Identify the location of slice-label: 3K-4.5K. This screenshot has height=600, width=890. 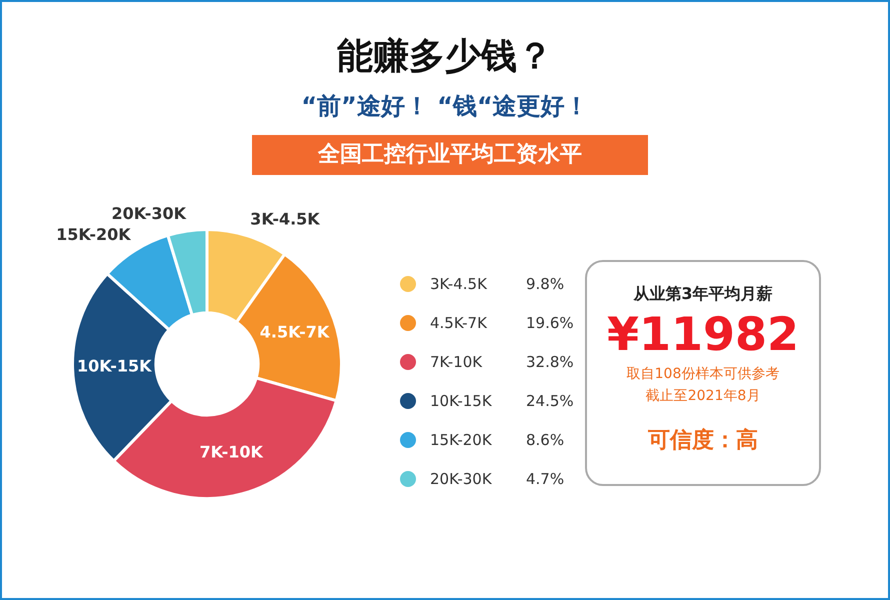
(285, 218).